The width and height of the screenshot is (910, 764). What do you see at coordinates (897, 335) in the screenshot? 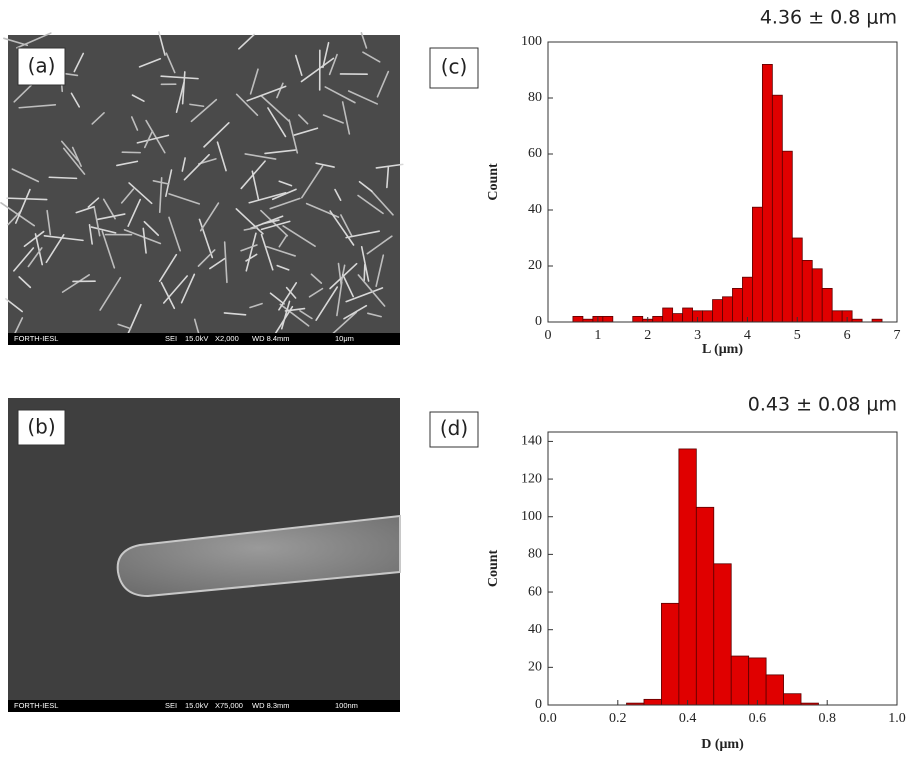
I see `x-tick-label: 7` at bounding box center [897, 335].